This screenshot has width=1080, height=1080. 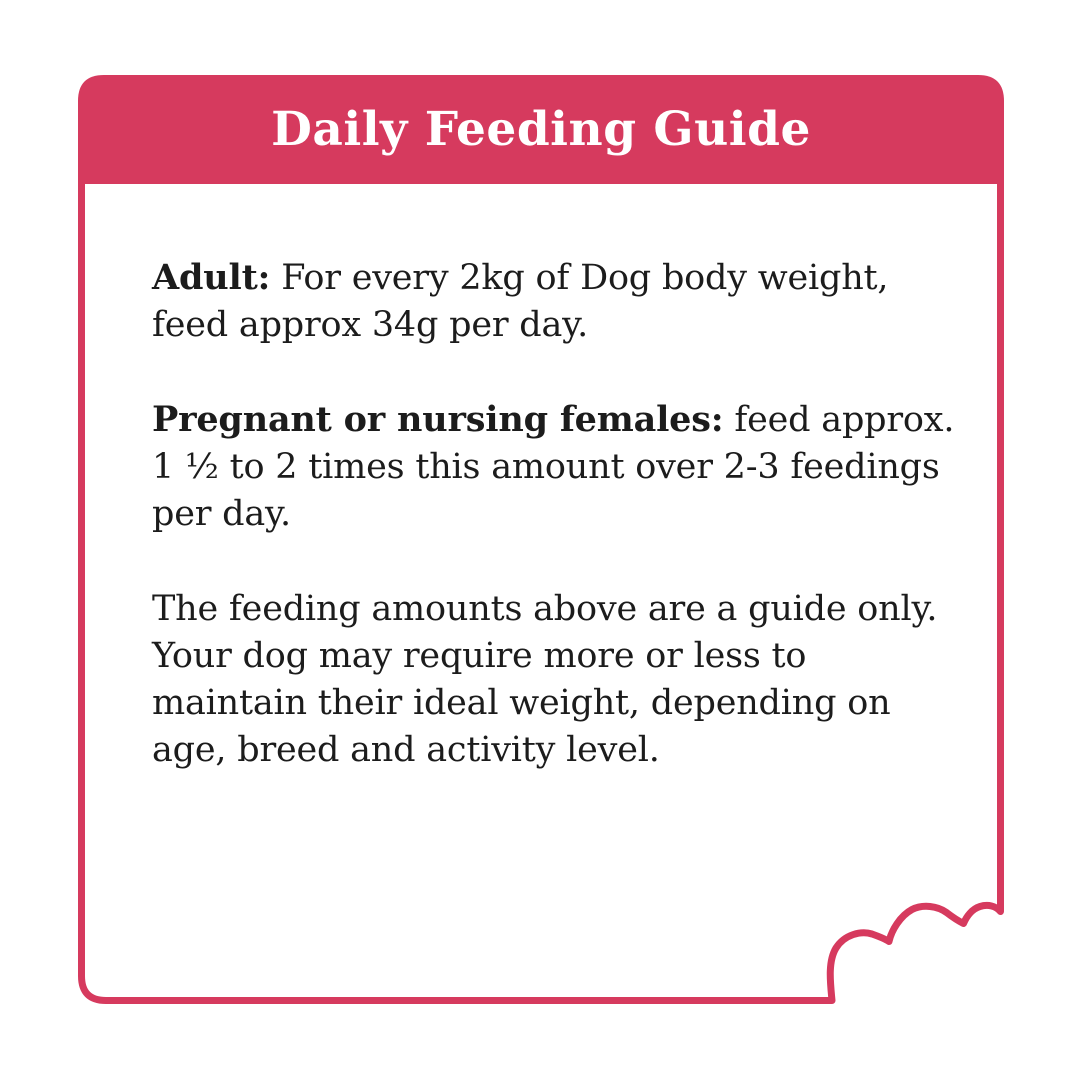 I want to click on card-header-band, so click(x=541, y=129).